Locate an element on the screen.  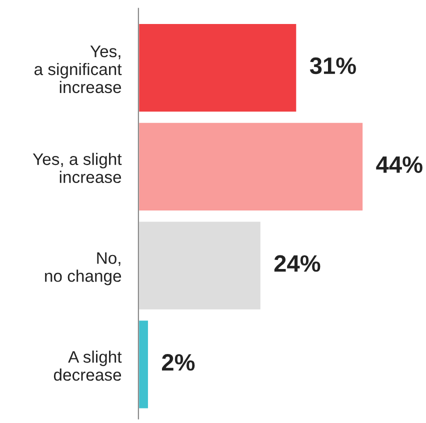
y-tick-label: No, no change is located at coordinates (83, 269).